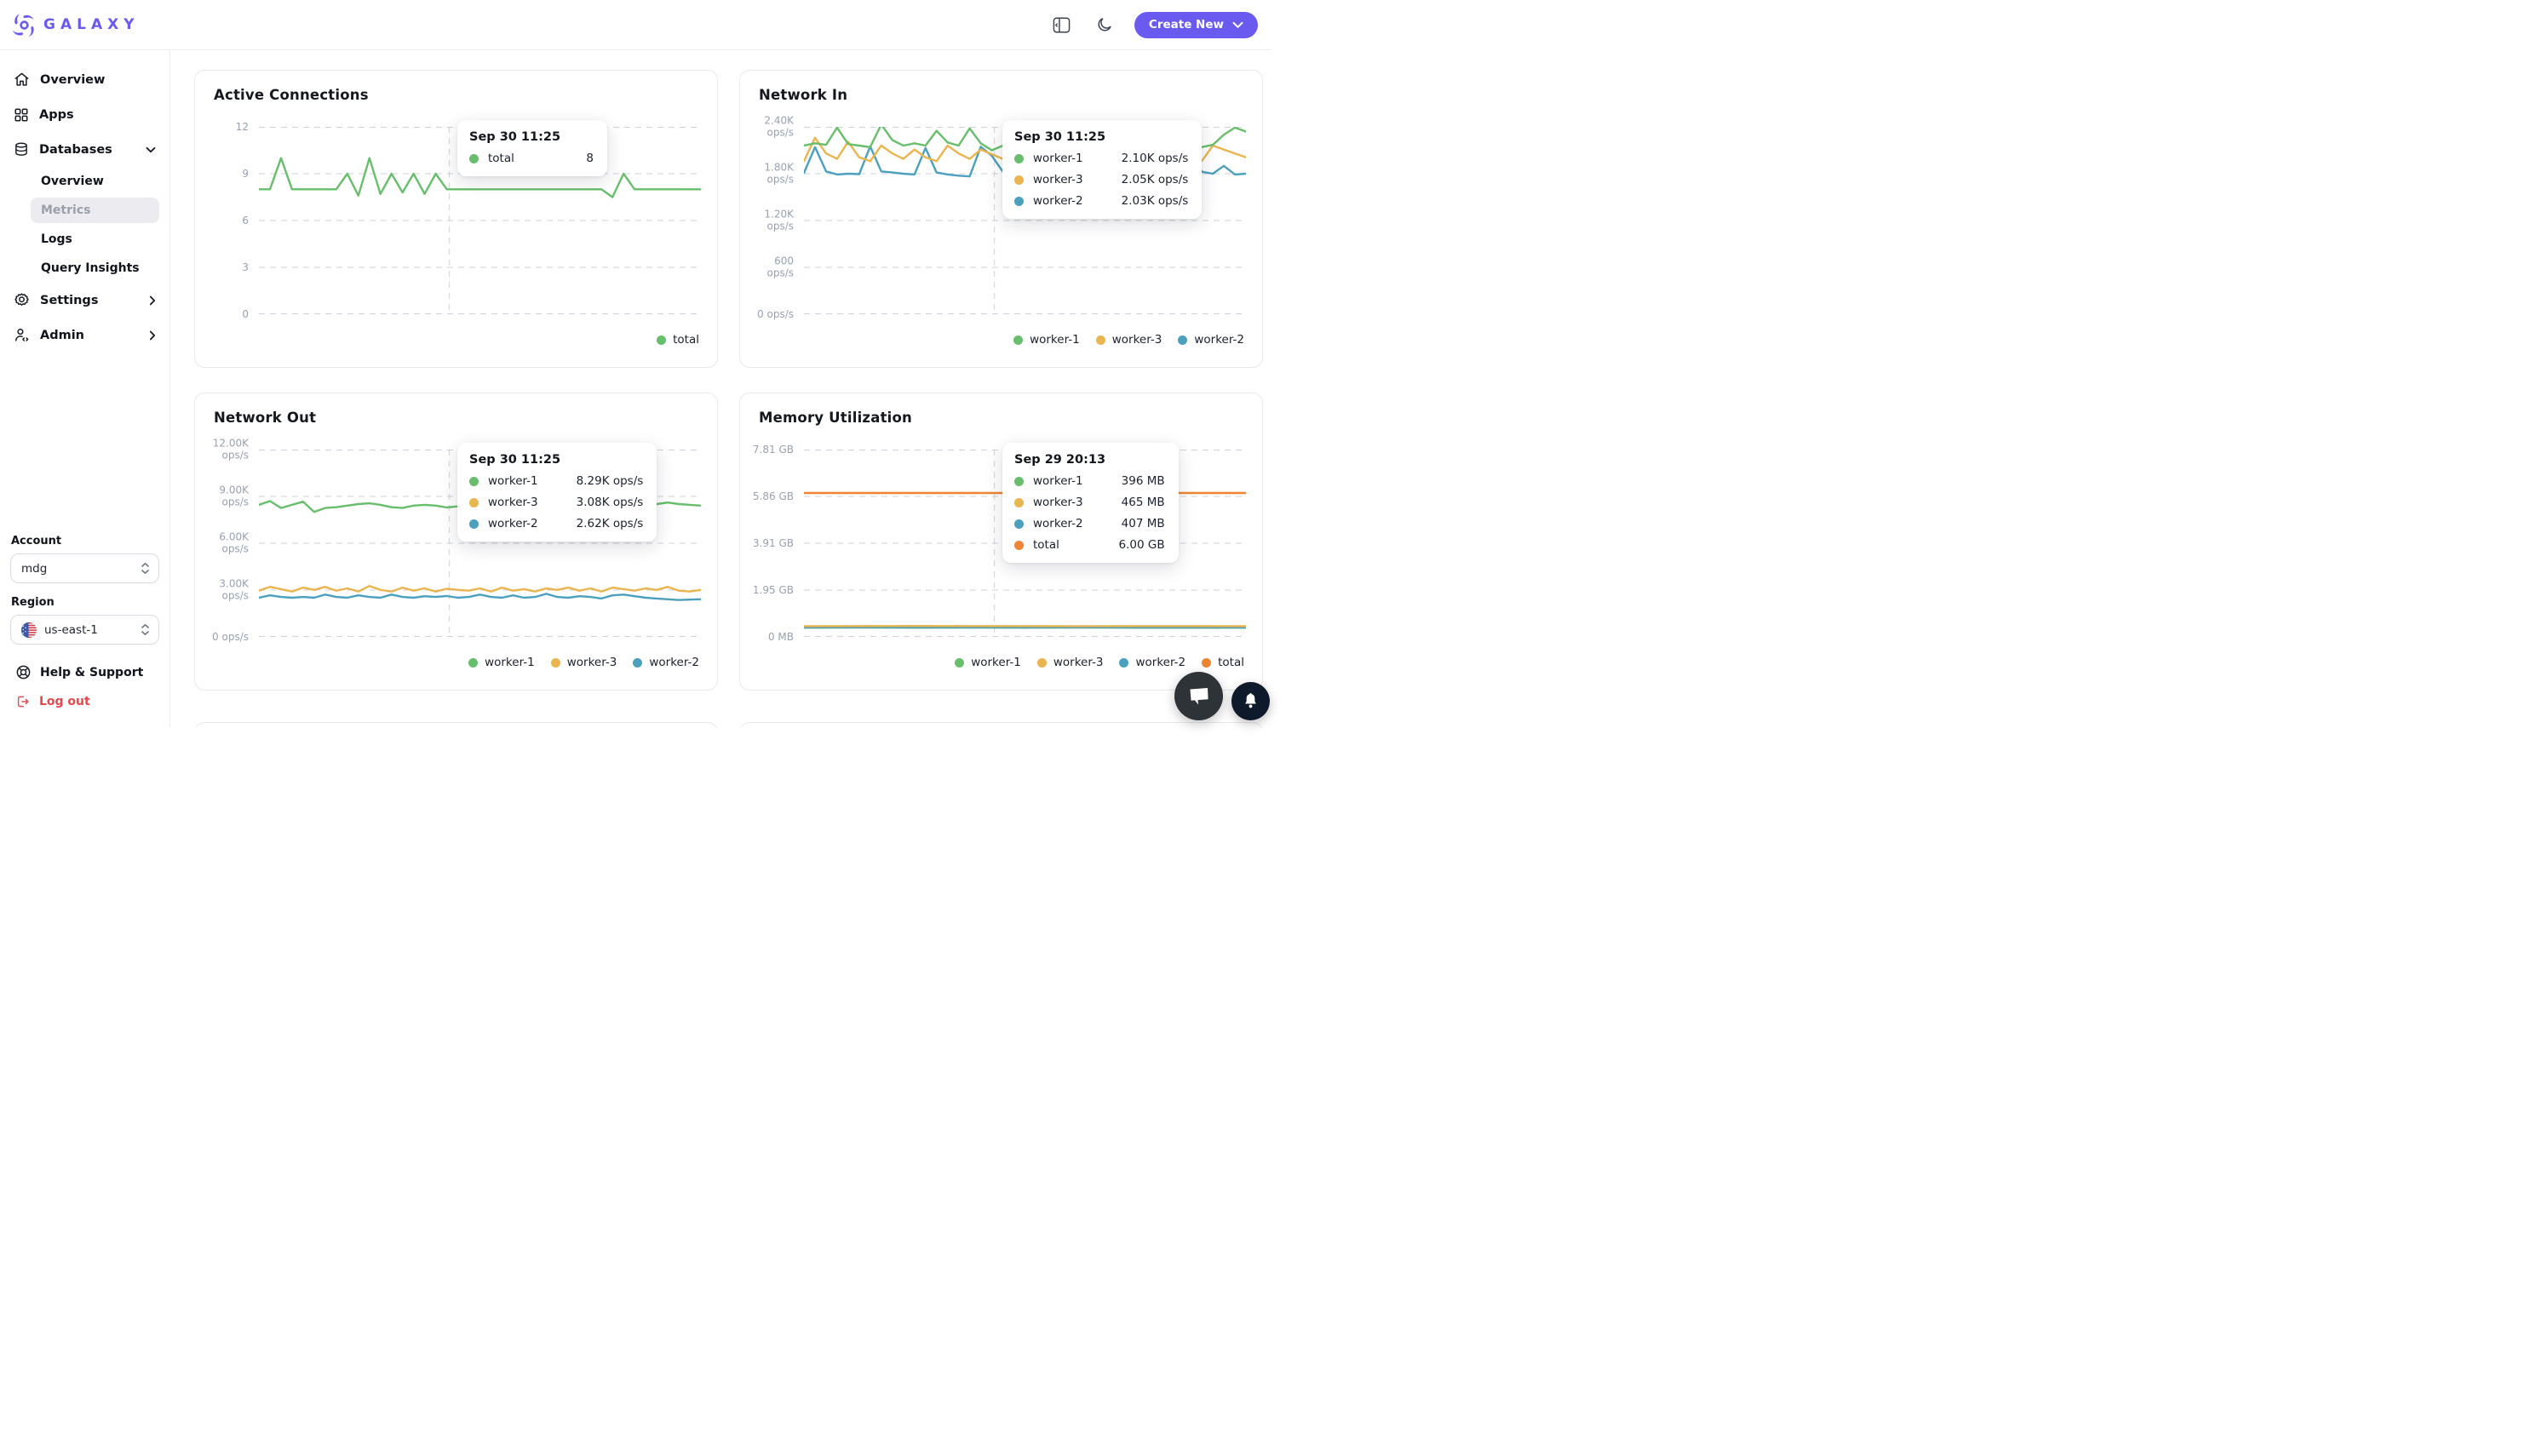  Describe the element at coordinates (1058, 201) in the screenshot. I see `tooltip-series-label: worker-2` at that location.